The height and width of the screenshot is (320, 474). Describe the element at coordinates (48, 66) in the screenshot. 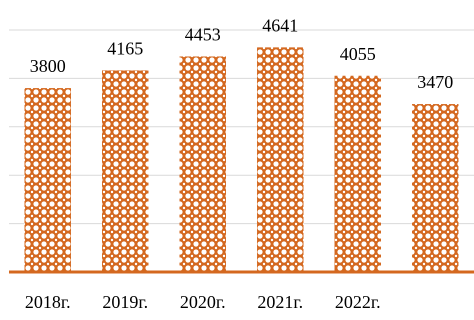

I see `data-label: 3800` at that location.